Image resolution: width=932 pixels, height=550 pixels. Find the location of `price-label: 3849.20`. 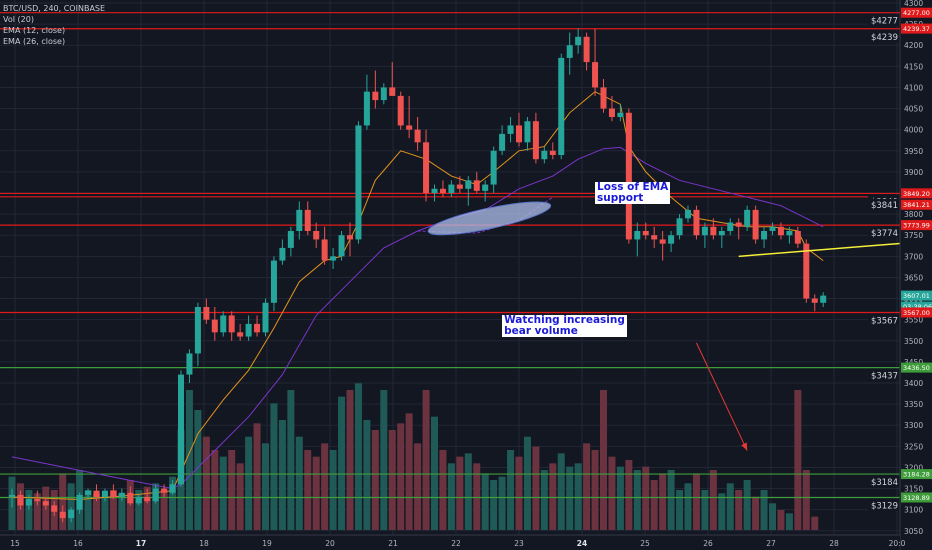

price-label: 3849.20 is located at coordinates (916, 194).